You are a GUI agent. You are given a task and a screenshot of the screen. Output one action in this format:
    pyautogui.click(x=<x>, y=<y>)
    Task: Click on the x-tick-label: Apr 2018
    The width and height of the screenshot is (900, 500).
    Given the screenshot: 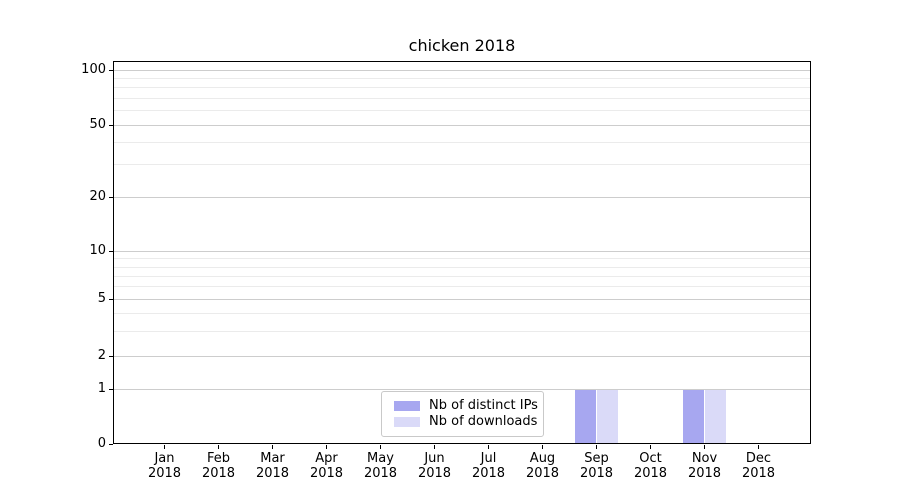 What is the action you would take?
    pyautogui.click(x=327, y=466)
    